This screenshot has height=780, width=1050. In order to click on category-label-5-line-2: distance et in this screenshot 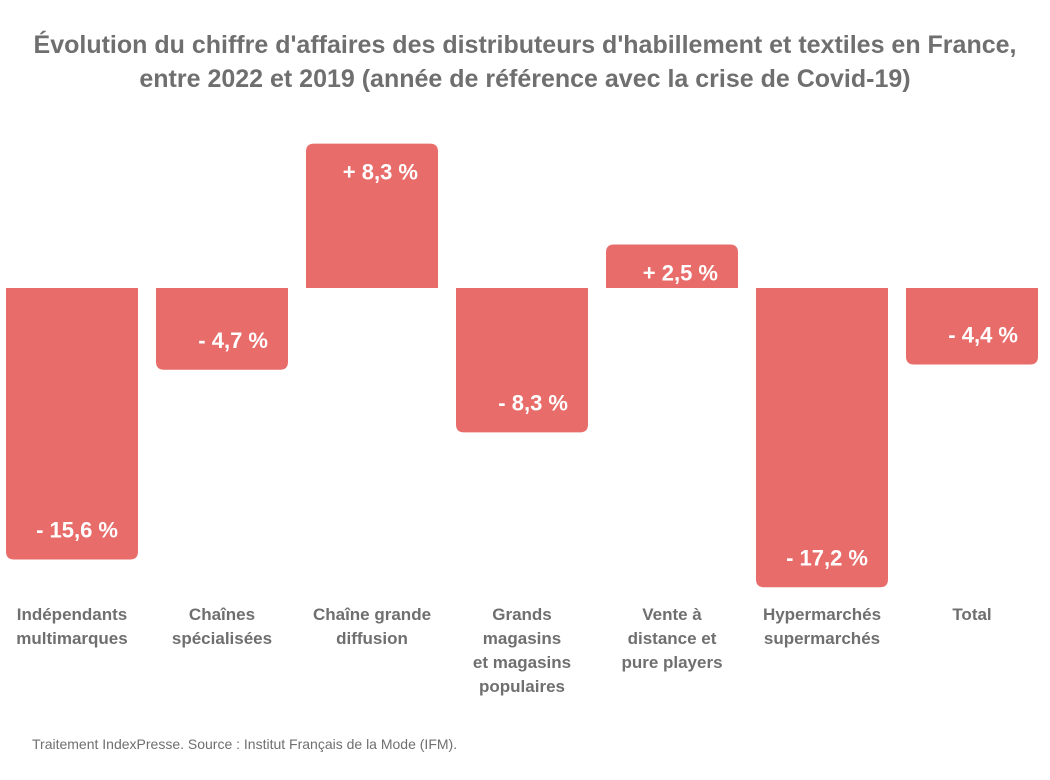, I will do `click(672, 638)`.